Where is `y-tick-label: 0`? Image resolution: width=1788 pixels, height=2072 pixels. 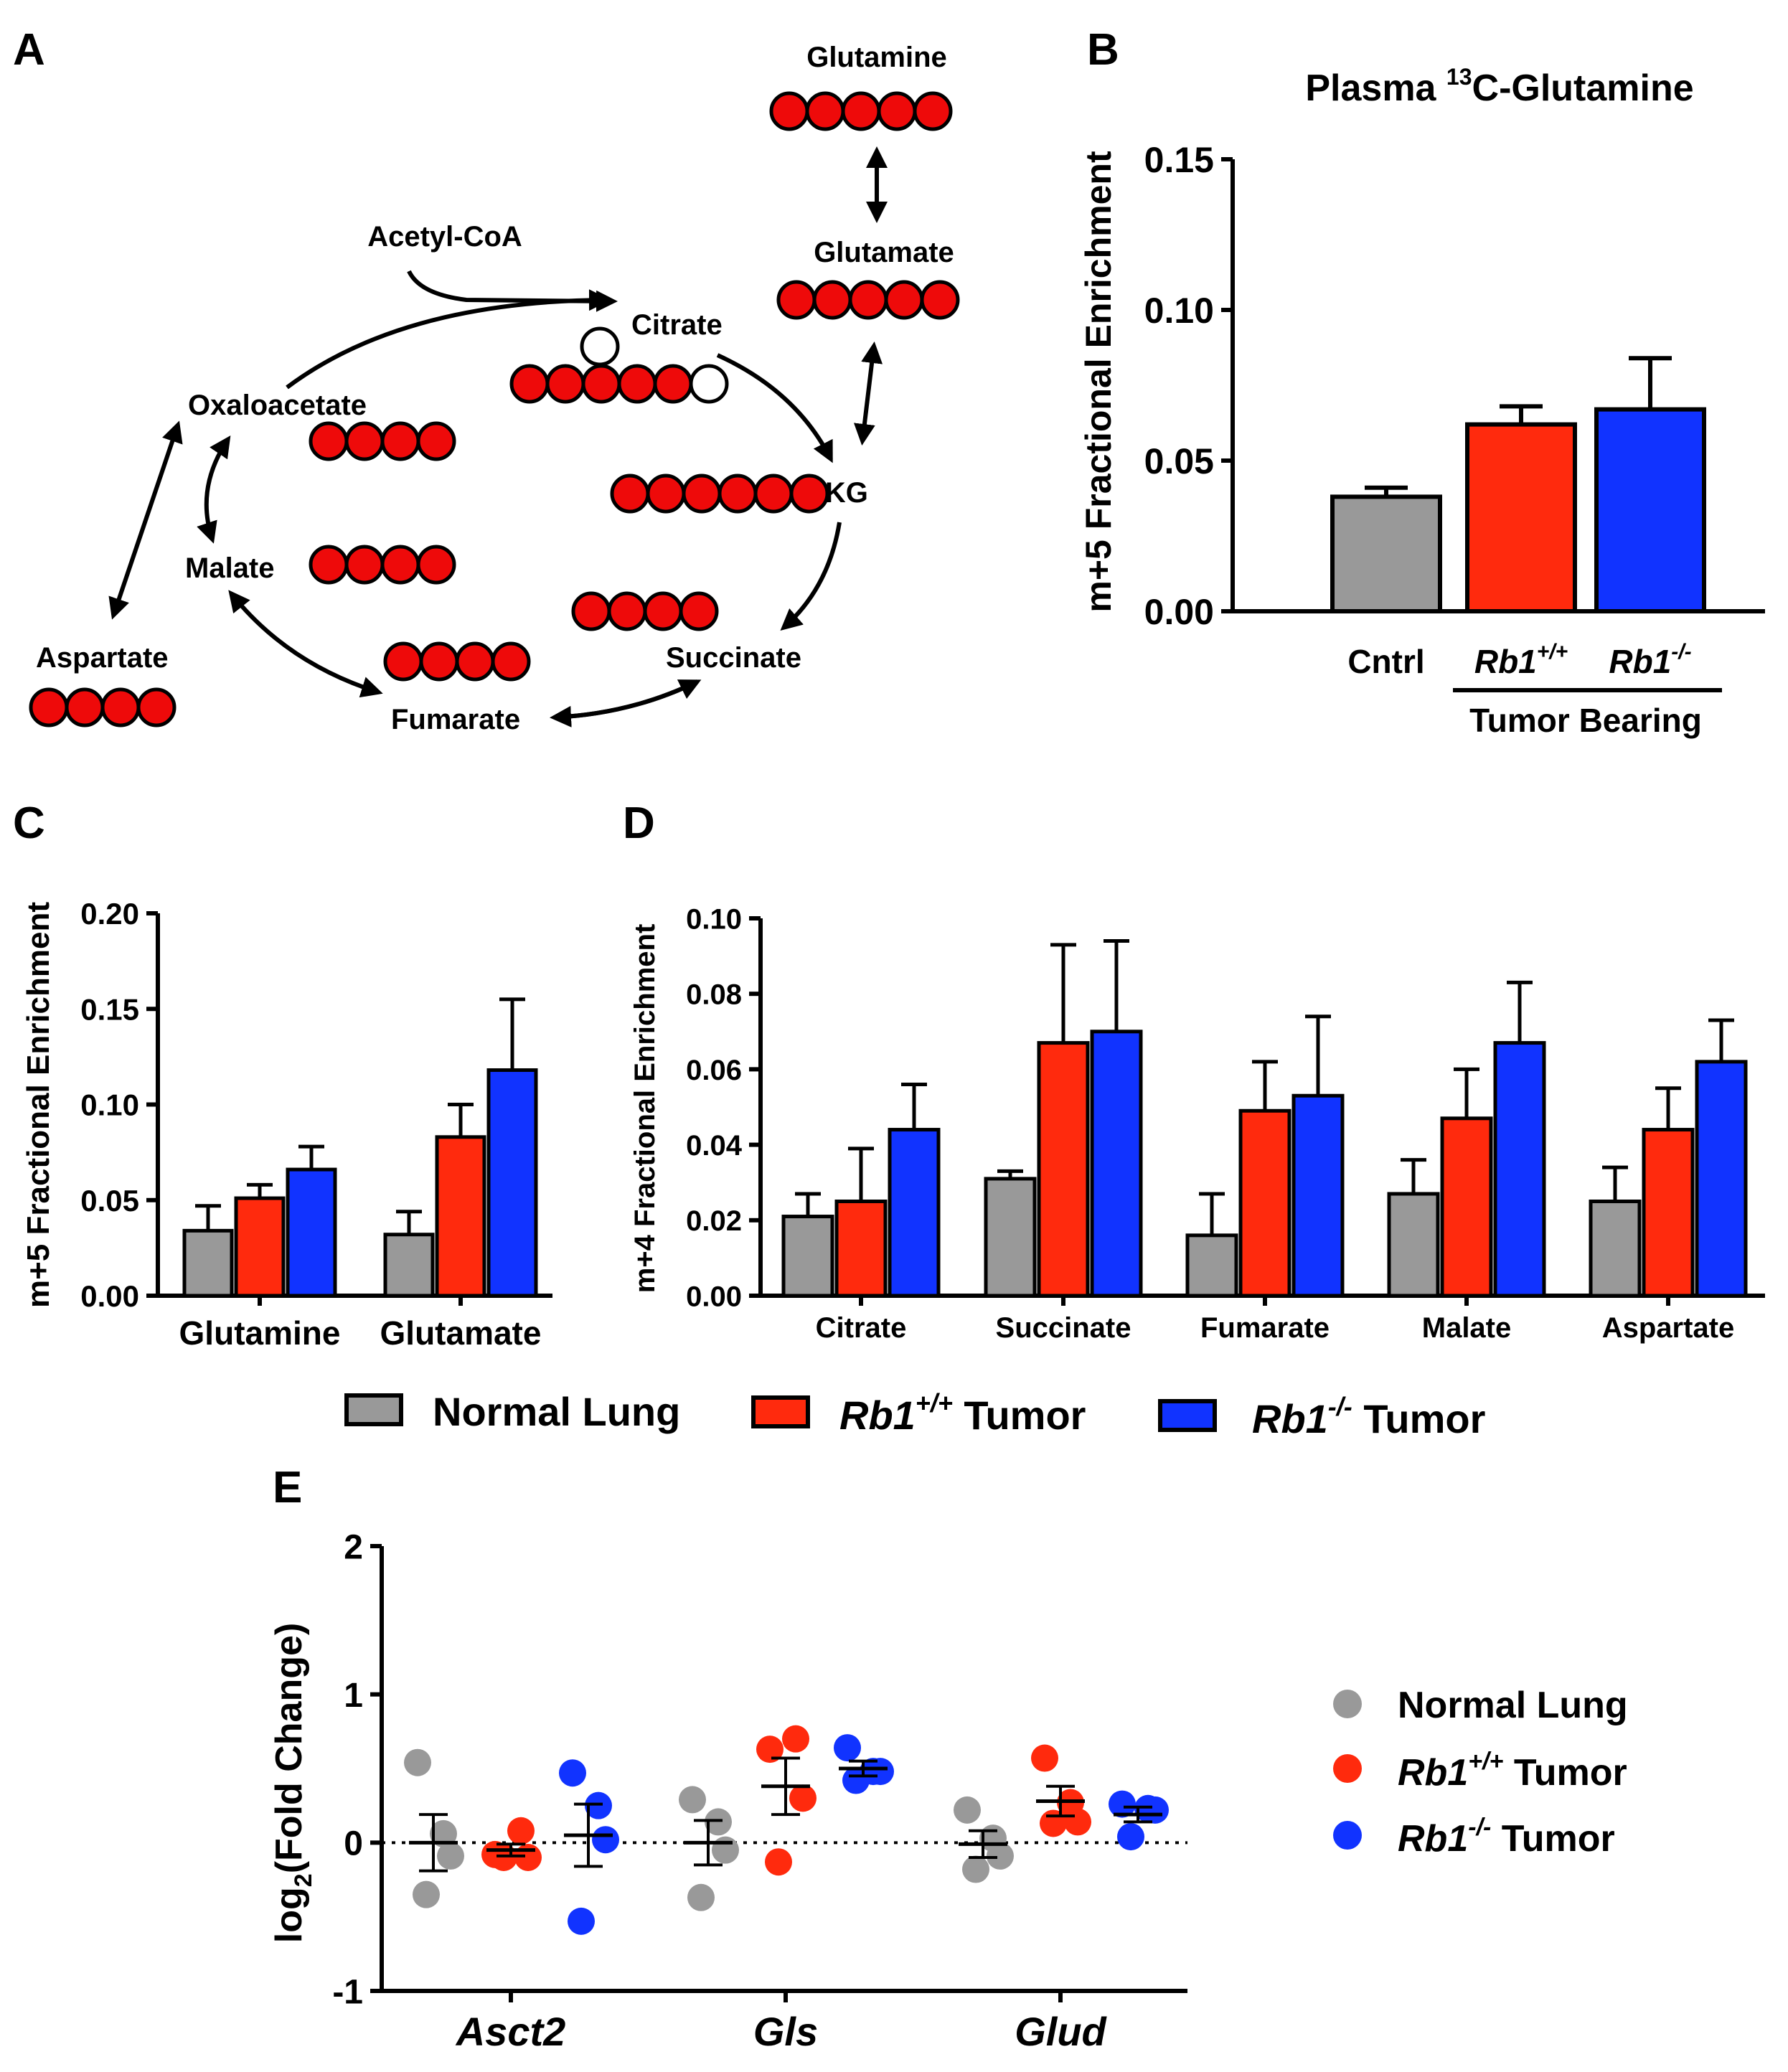 y-tick-label: 0 is located at coordinates (353, 1844).